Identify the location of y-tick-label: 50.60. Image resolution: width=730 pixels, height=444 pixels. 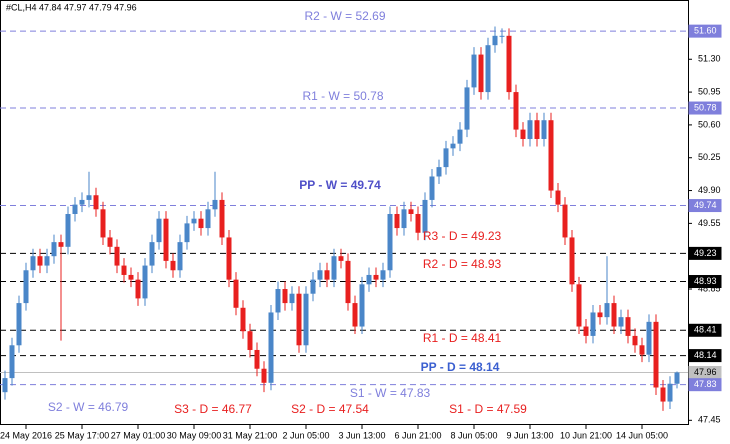
(709, 124).